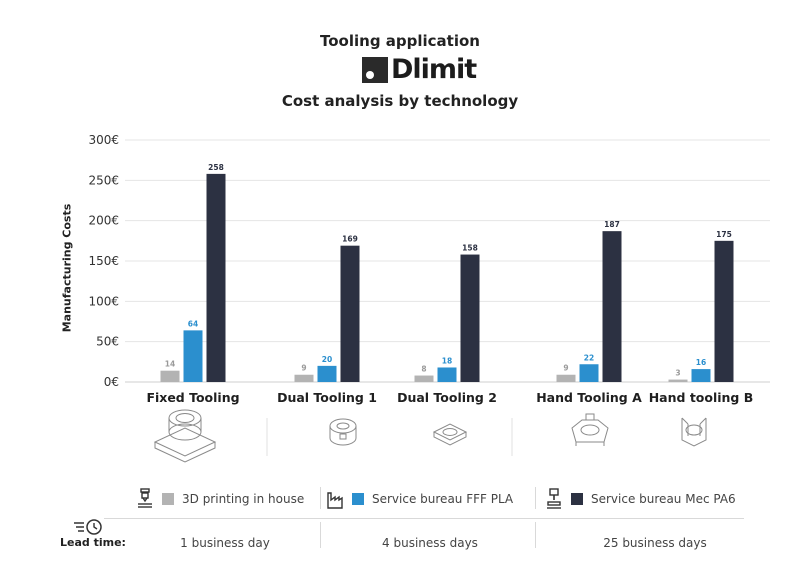  Describe the element at coordinates (554, 498) in the screenshot. I see `cnc-mill-icon` at that location.